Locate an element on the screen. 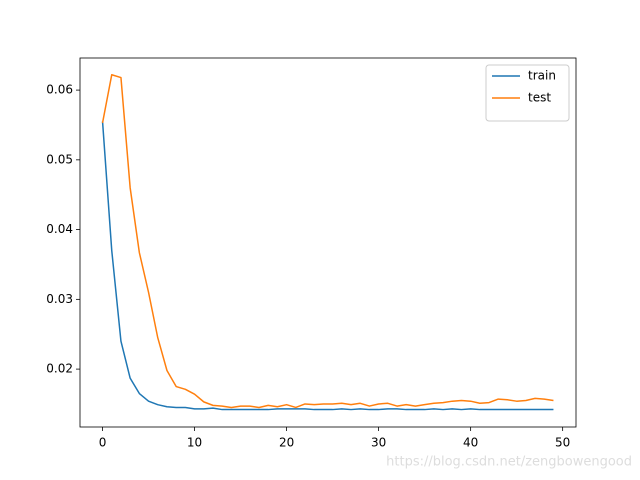 Image resolution: width=640 pixels, height=480 pixels. legend-label: train is located at coordinates (542, 76).